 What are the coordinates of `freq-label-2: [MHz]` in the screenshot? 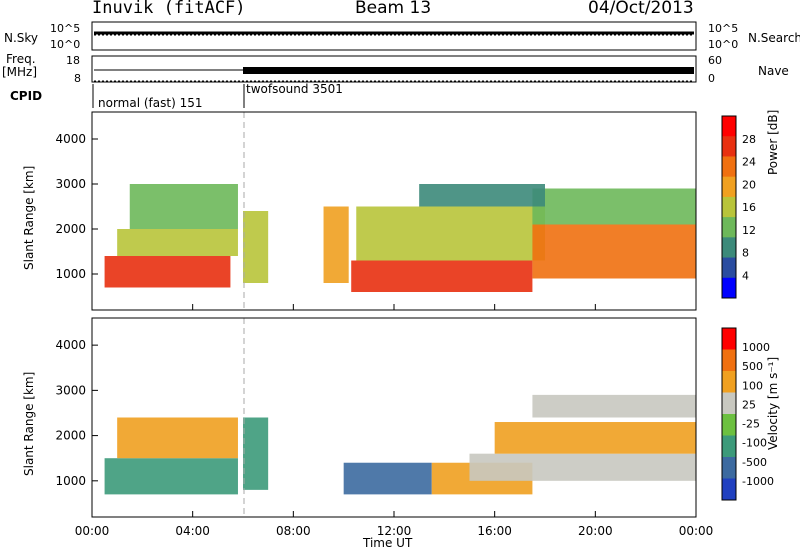 It's located at (20, 72).